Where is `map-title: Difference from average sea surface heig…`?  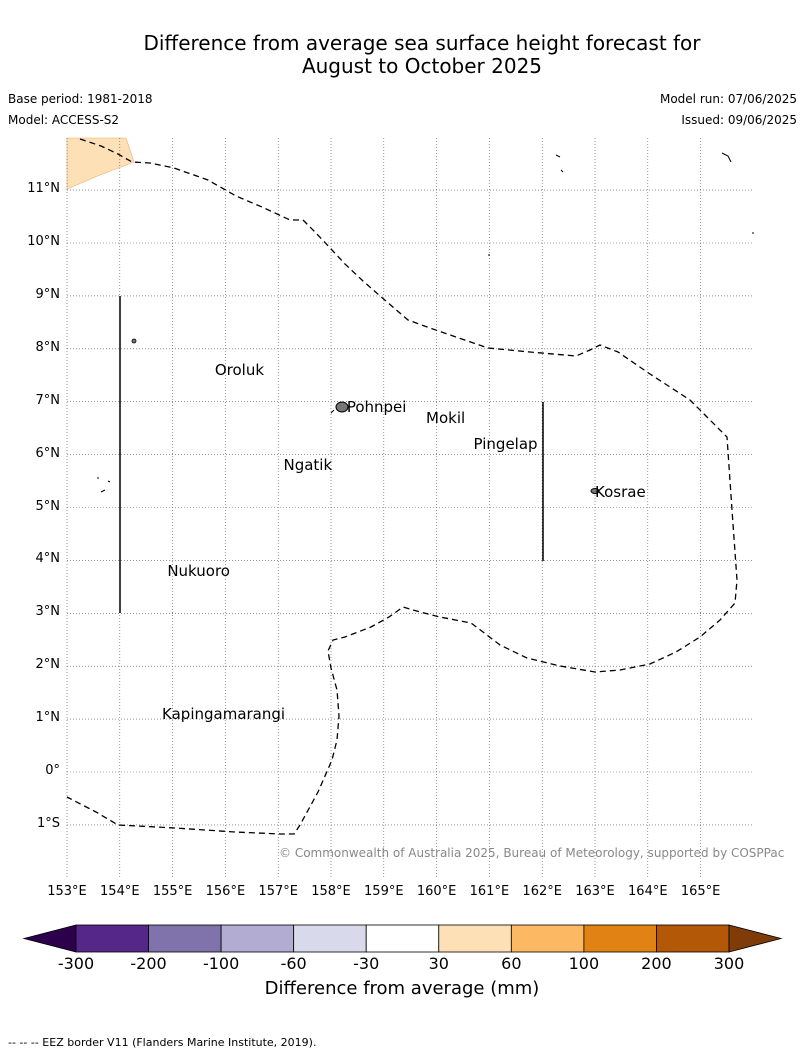 map-title: Difference from average sea surface heig… is located at coordinates (402, 55).